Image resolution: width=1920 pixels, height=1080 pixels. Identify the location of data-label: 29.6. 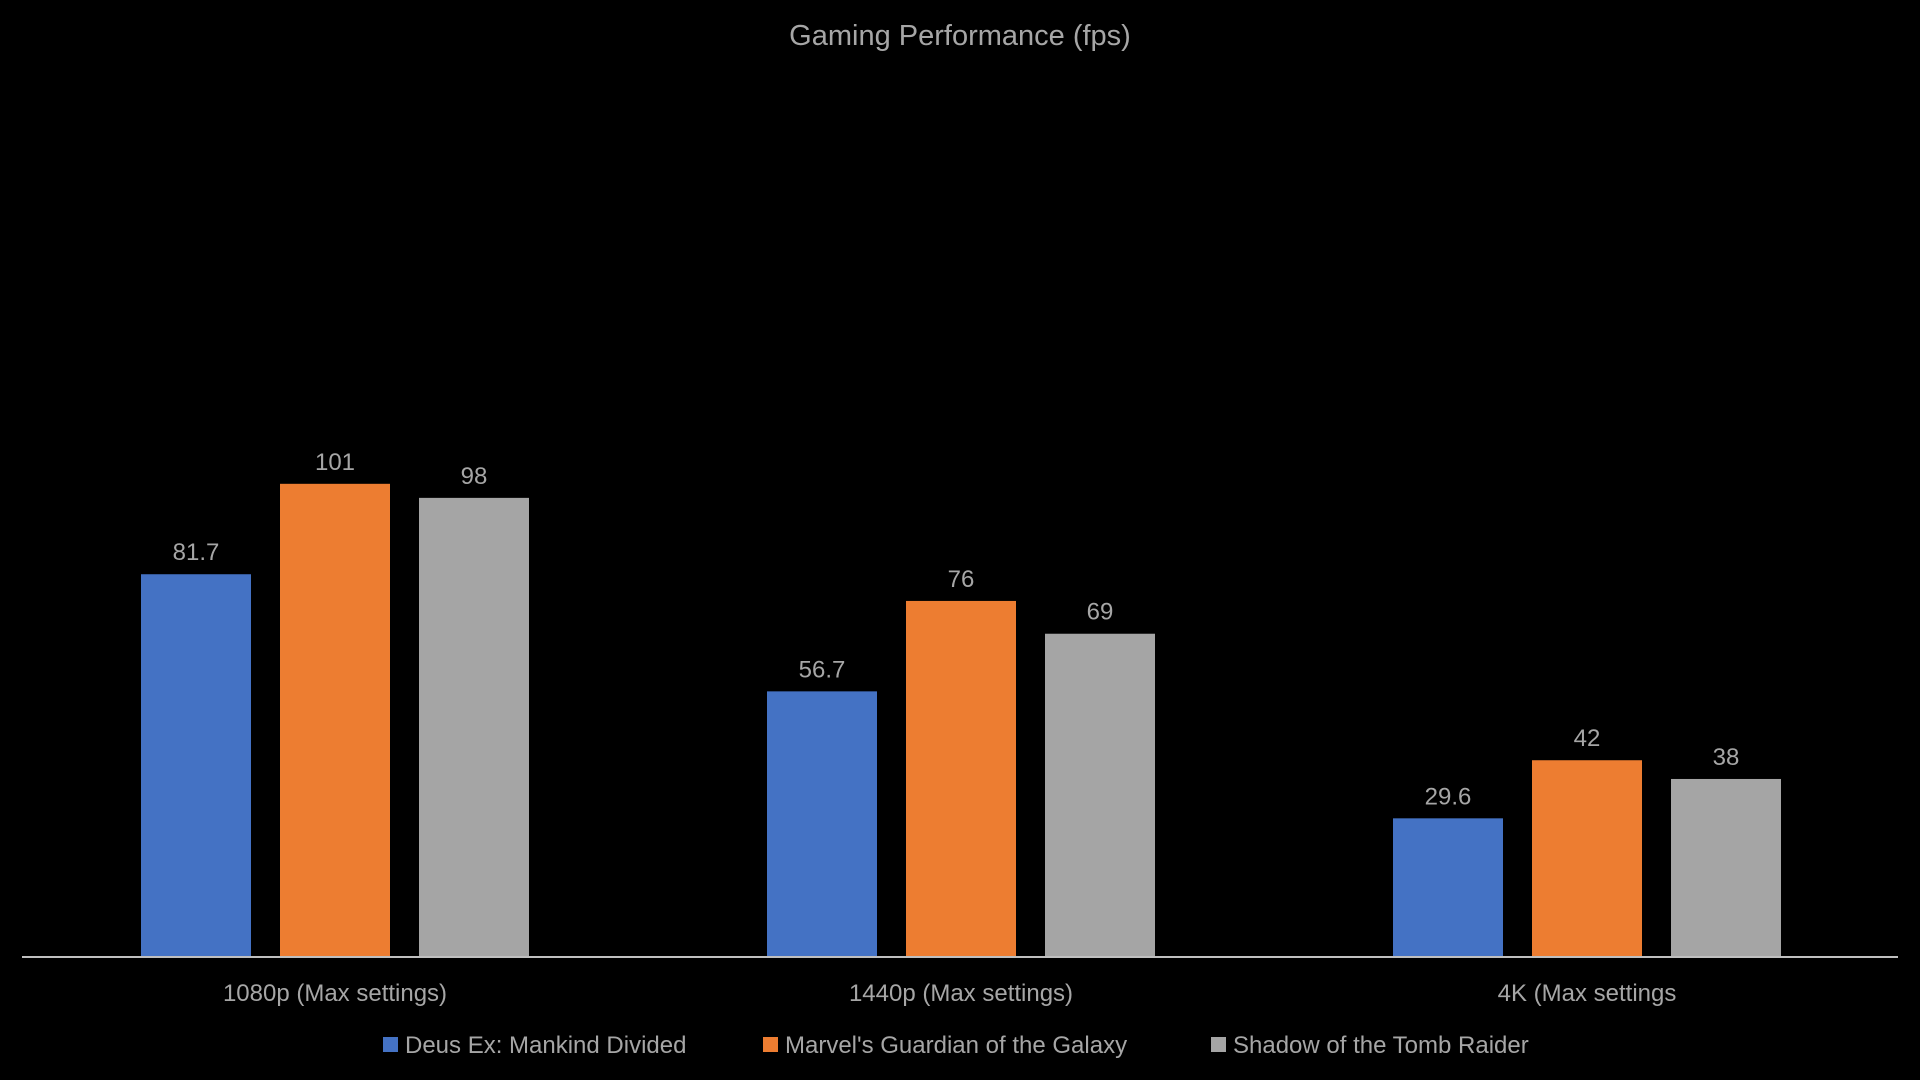
(1448, 796).